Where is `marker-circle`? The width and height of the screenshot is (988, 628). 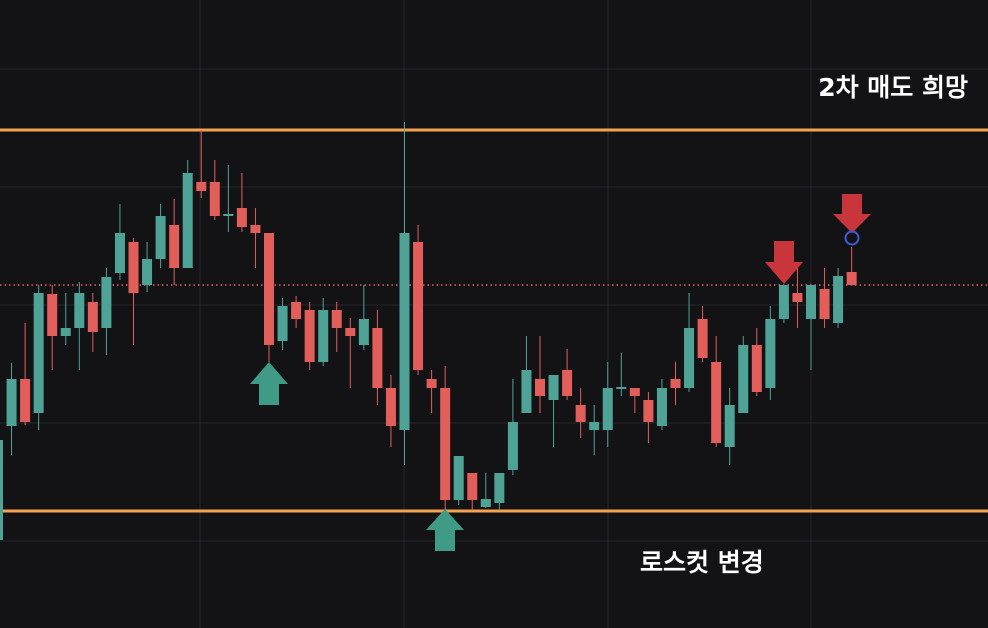
marker-circle is located at coordinates (852, 238).